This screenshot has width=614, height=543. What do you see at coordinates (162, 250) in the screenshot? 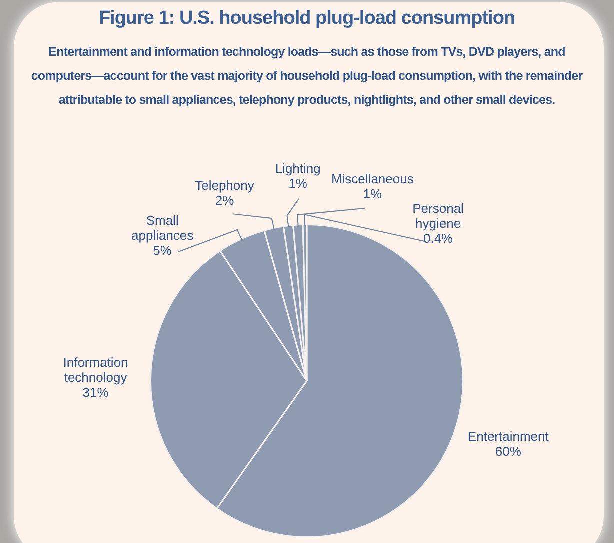
I see `data-label: 5%` at bounding box center [162, 250].